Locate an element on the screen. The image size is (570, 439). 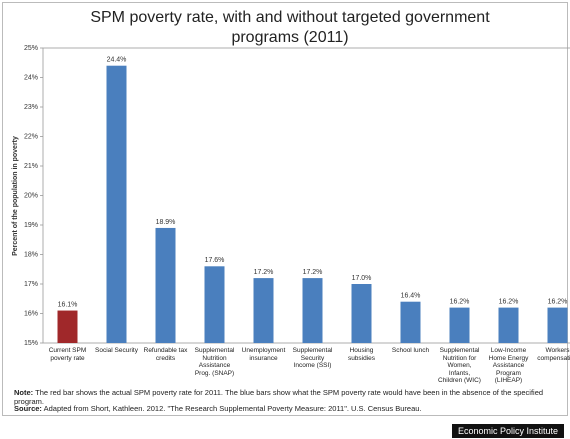
value-label: 16.1% is located at coordinates (68, 304).